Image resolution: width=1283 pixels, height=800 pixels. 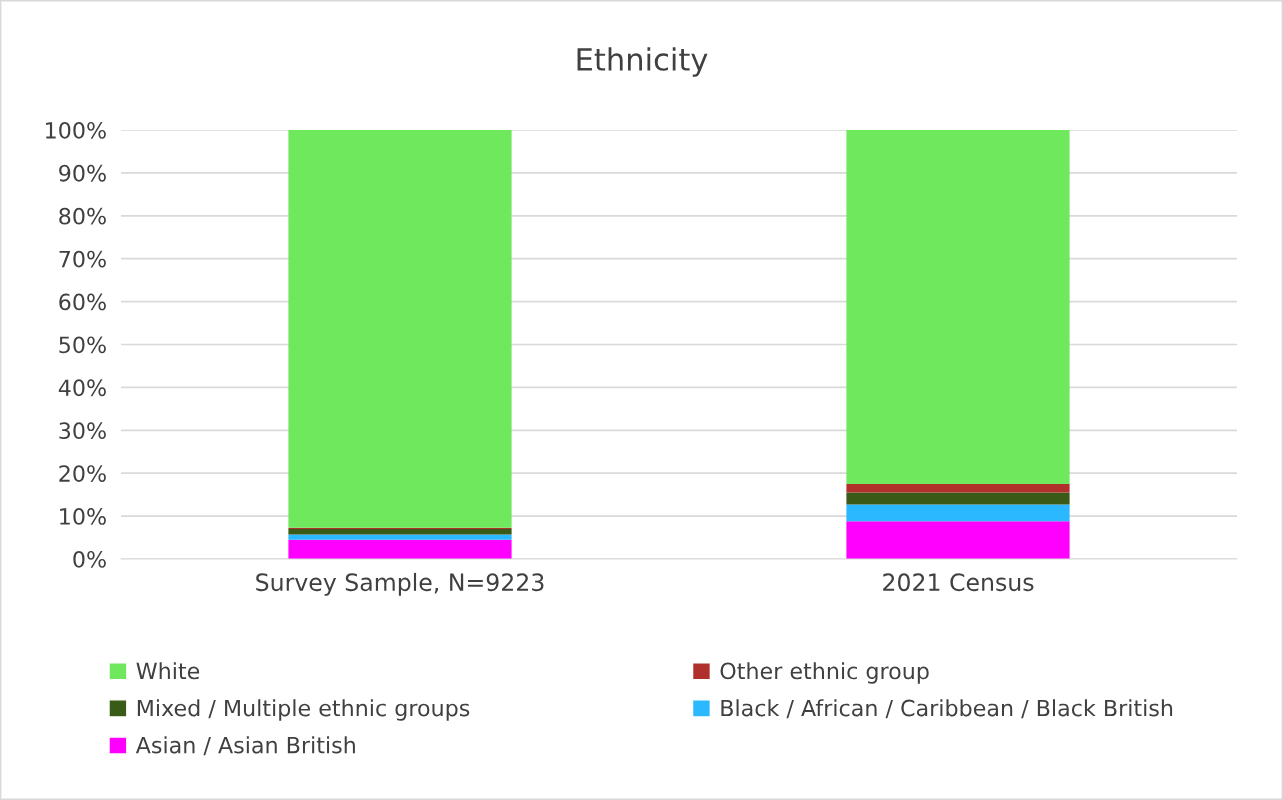 I want to click on y-tick-label: 10%, so click(x=83, y=516).